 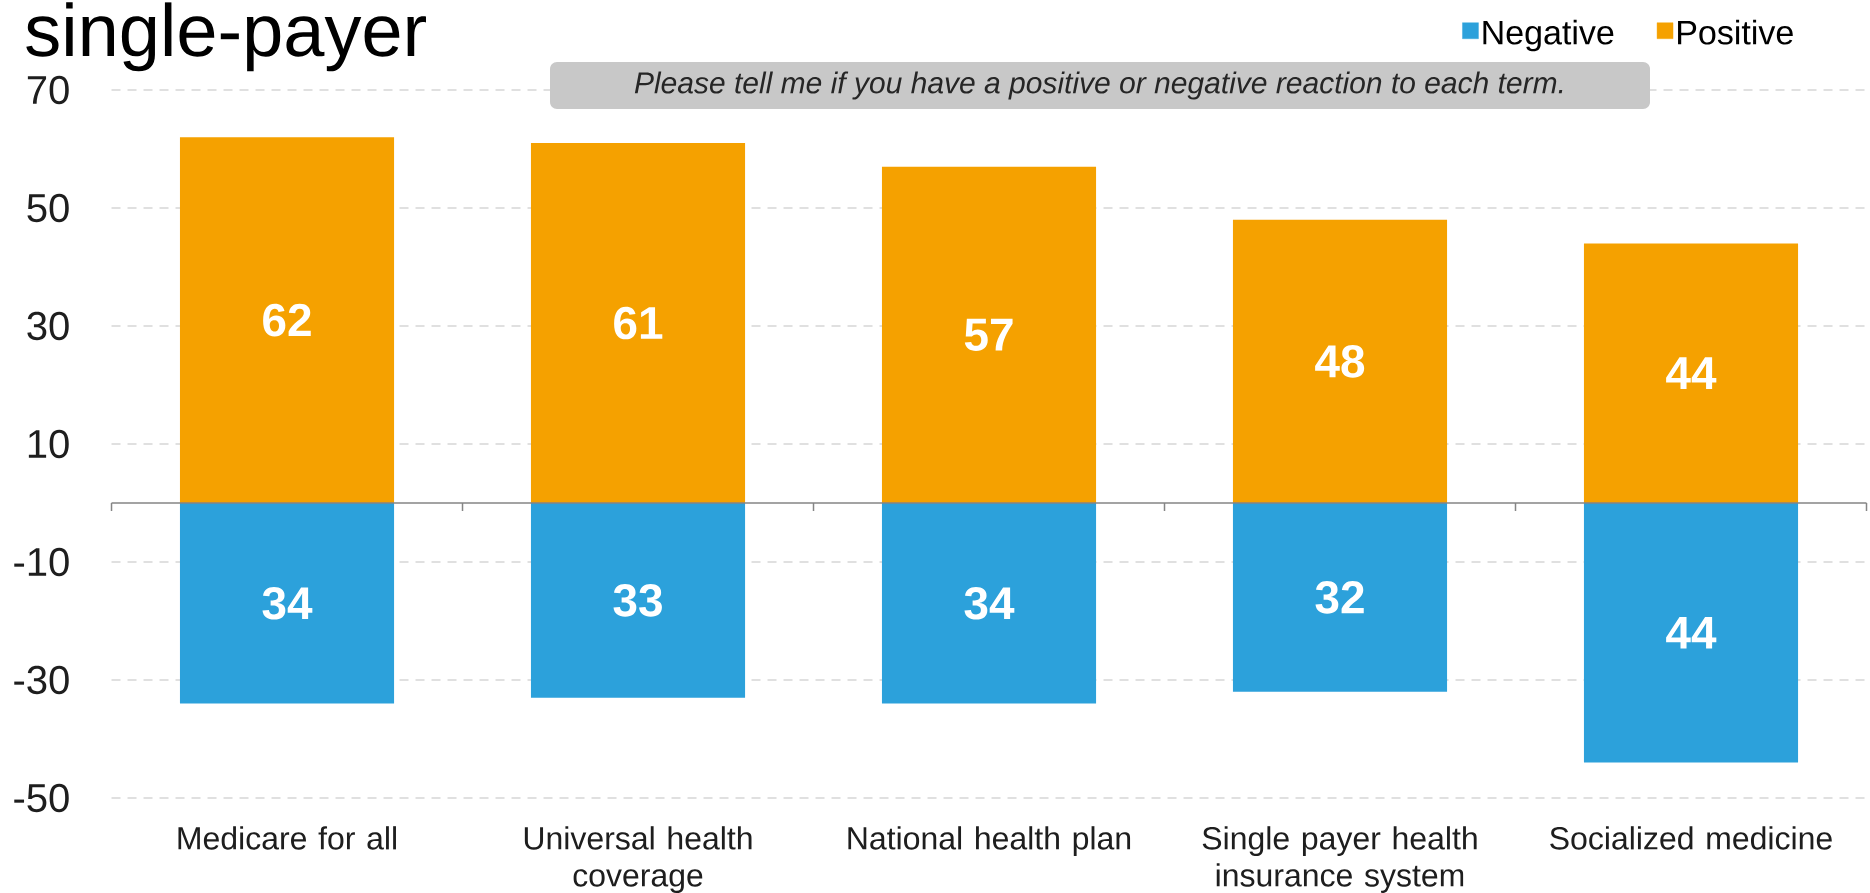 I want to click on y-tick-label: -50, so click(x=41, y=798).